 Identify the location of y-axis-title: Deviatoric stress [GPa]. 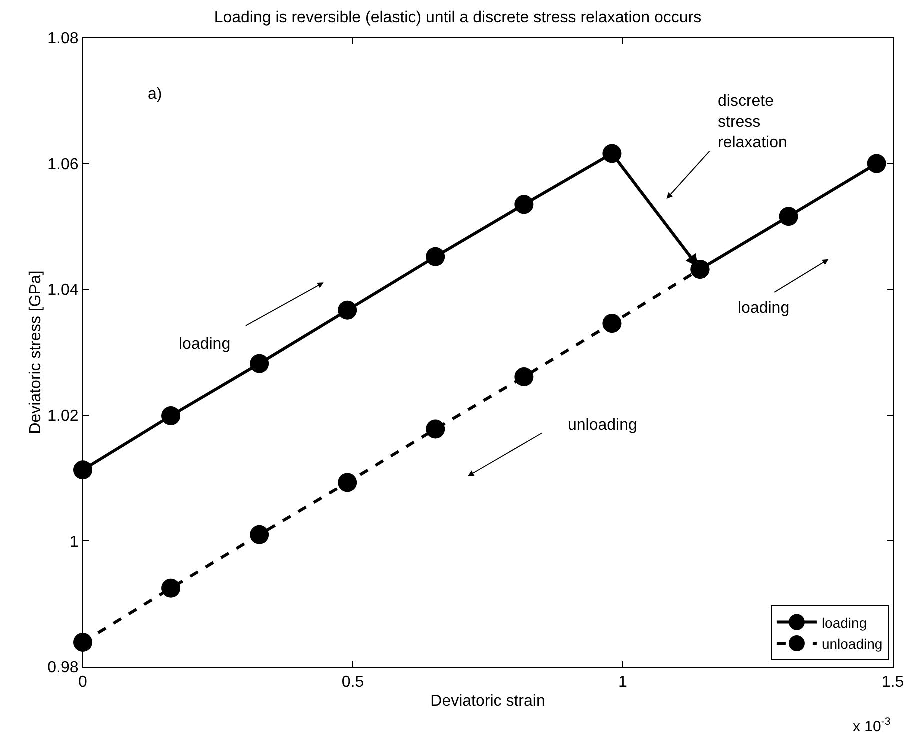
(36, 352).